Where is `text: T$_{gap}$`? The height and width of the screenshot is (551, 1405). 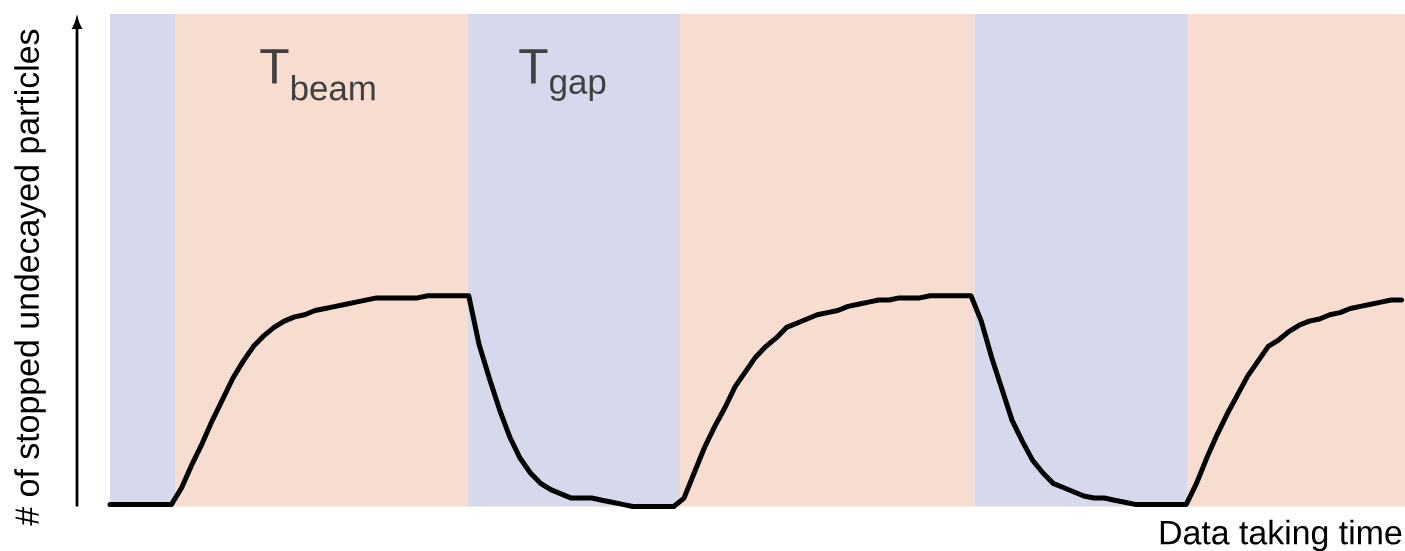
text: T$_{gap}$ is located at coordinates (562, 75).